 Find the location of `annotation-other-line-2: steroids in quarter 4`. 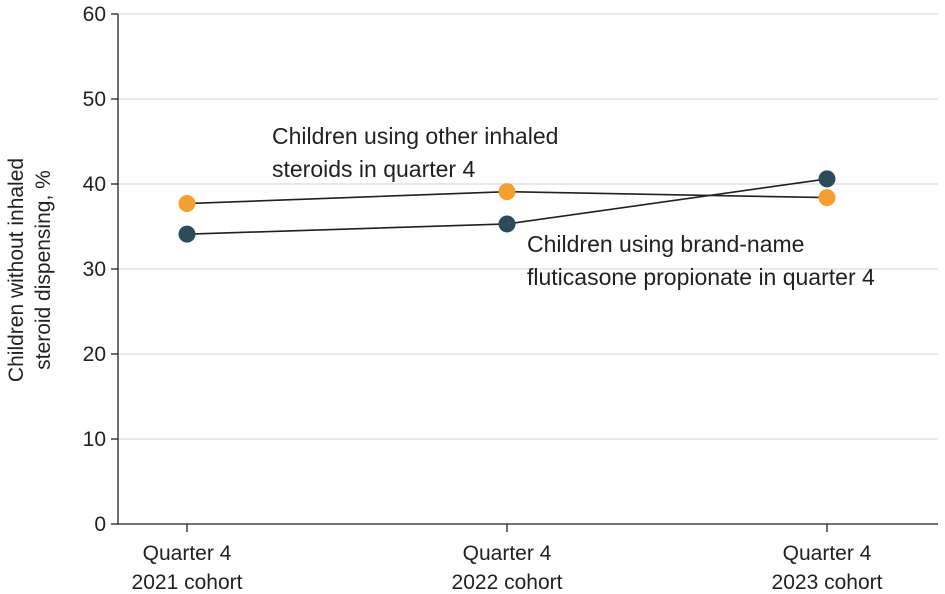

annotation-other-line-2: steroids in quarter 4 is located at coordinates (373, 169).